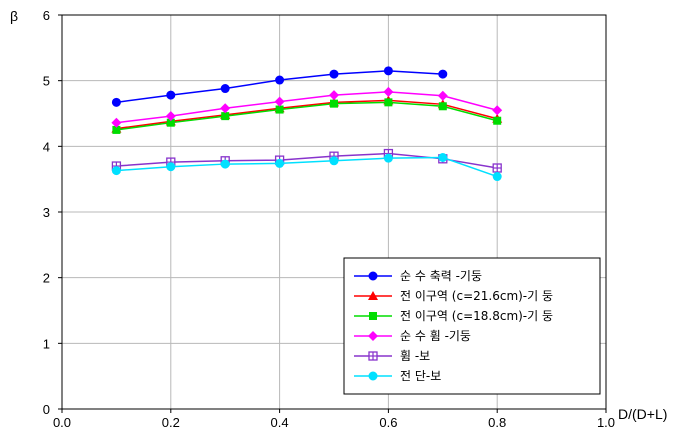 The width and height of the screenshot is (696, 441). Describe the element at coordinates (46, 409) in the screenshot. I see `y-tick-label: 0` at that location.